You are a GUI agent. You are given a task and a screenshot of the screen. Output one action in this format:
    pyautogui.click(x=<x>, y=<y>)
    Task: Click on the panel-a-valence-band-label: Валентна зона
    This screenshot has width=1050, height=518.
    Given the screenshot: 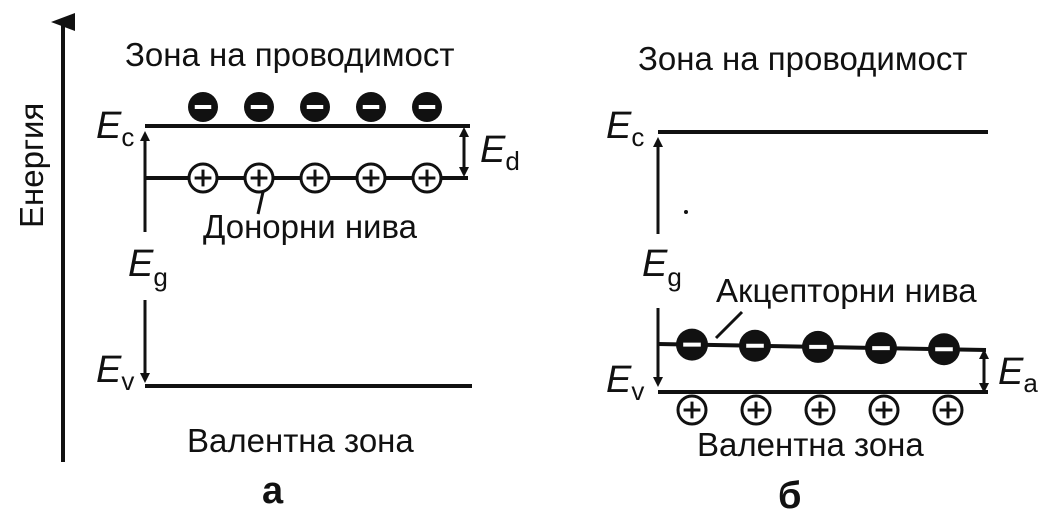 What is the action you would take?
    pyautogui.click(x=300, y=440)
    